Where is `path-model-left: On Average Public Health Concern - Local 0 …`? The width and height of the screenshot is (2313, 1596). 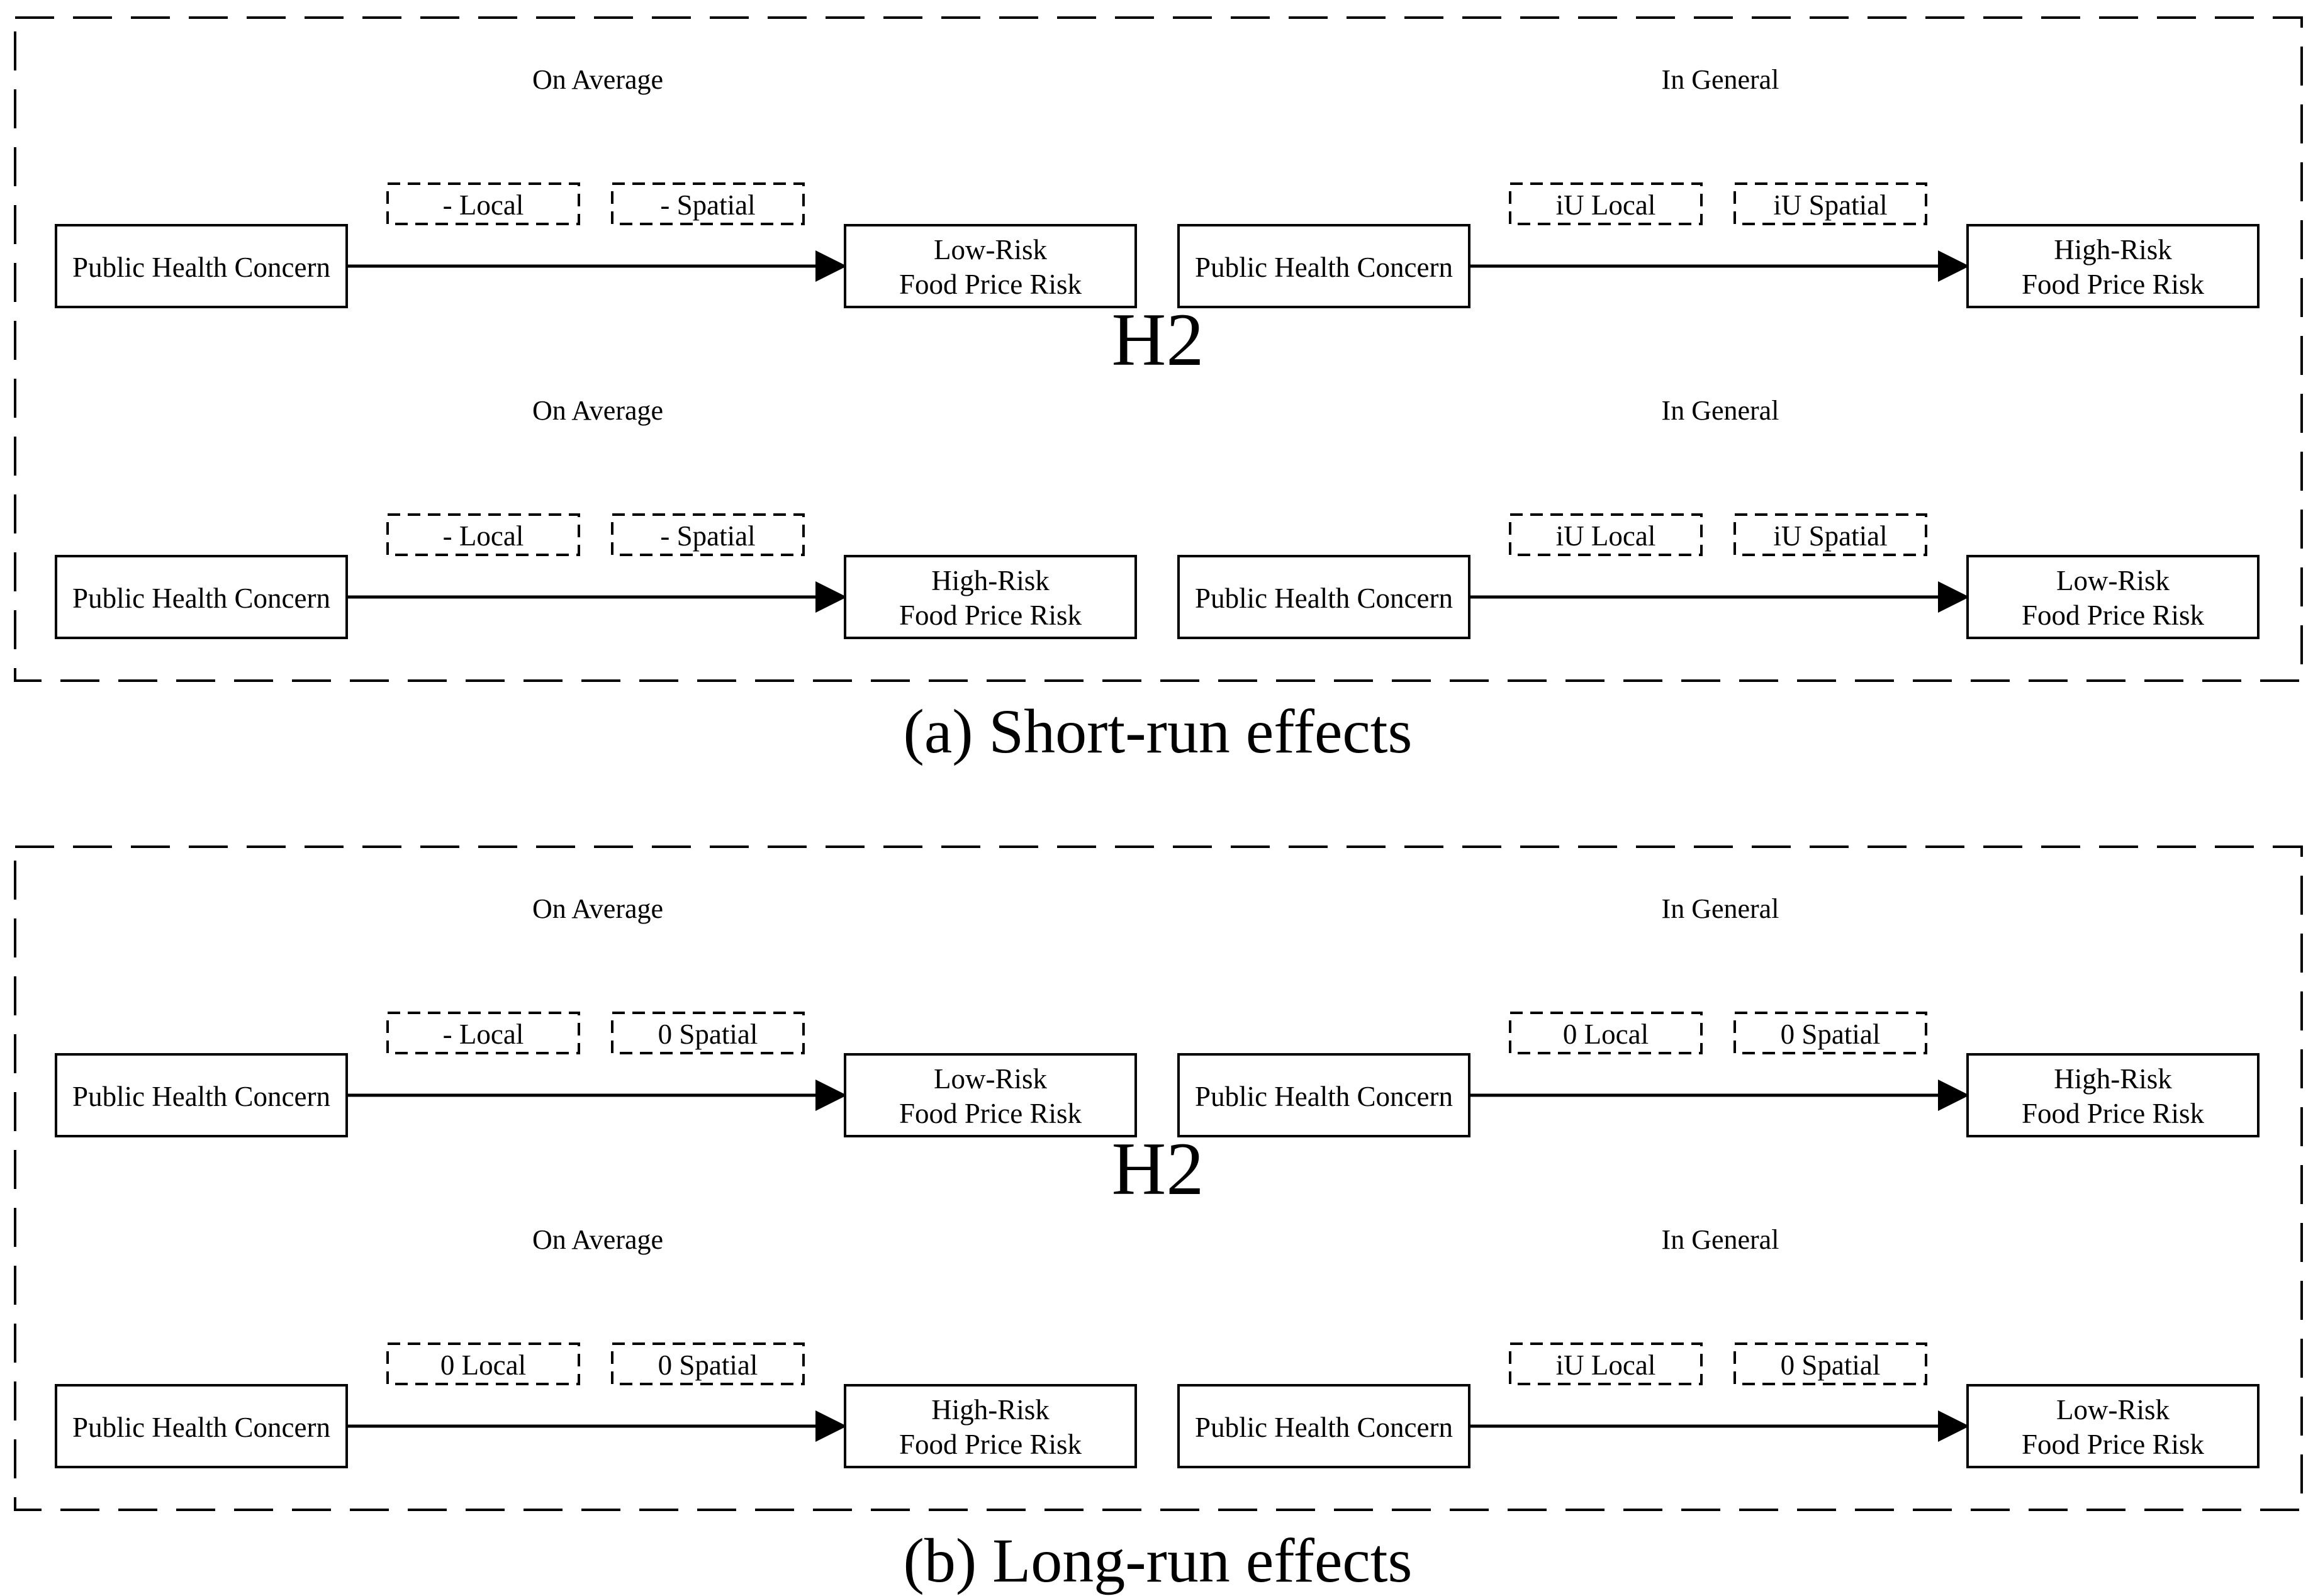
path-model-left: On Average Public Health Concern - Local 0 … is located at coordinates (596, 1015).